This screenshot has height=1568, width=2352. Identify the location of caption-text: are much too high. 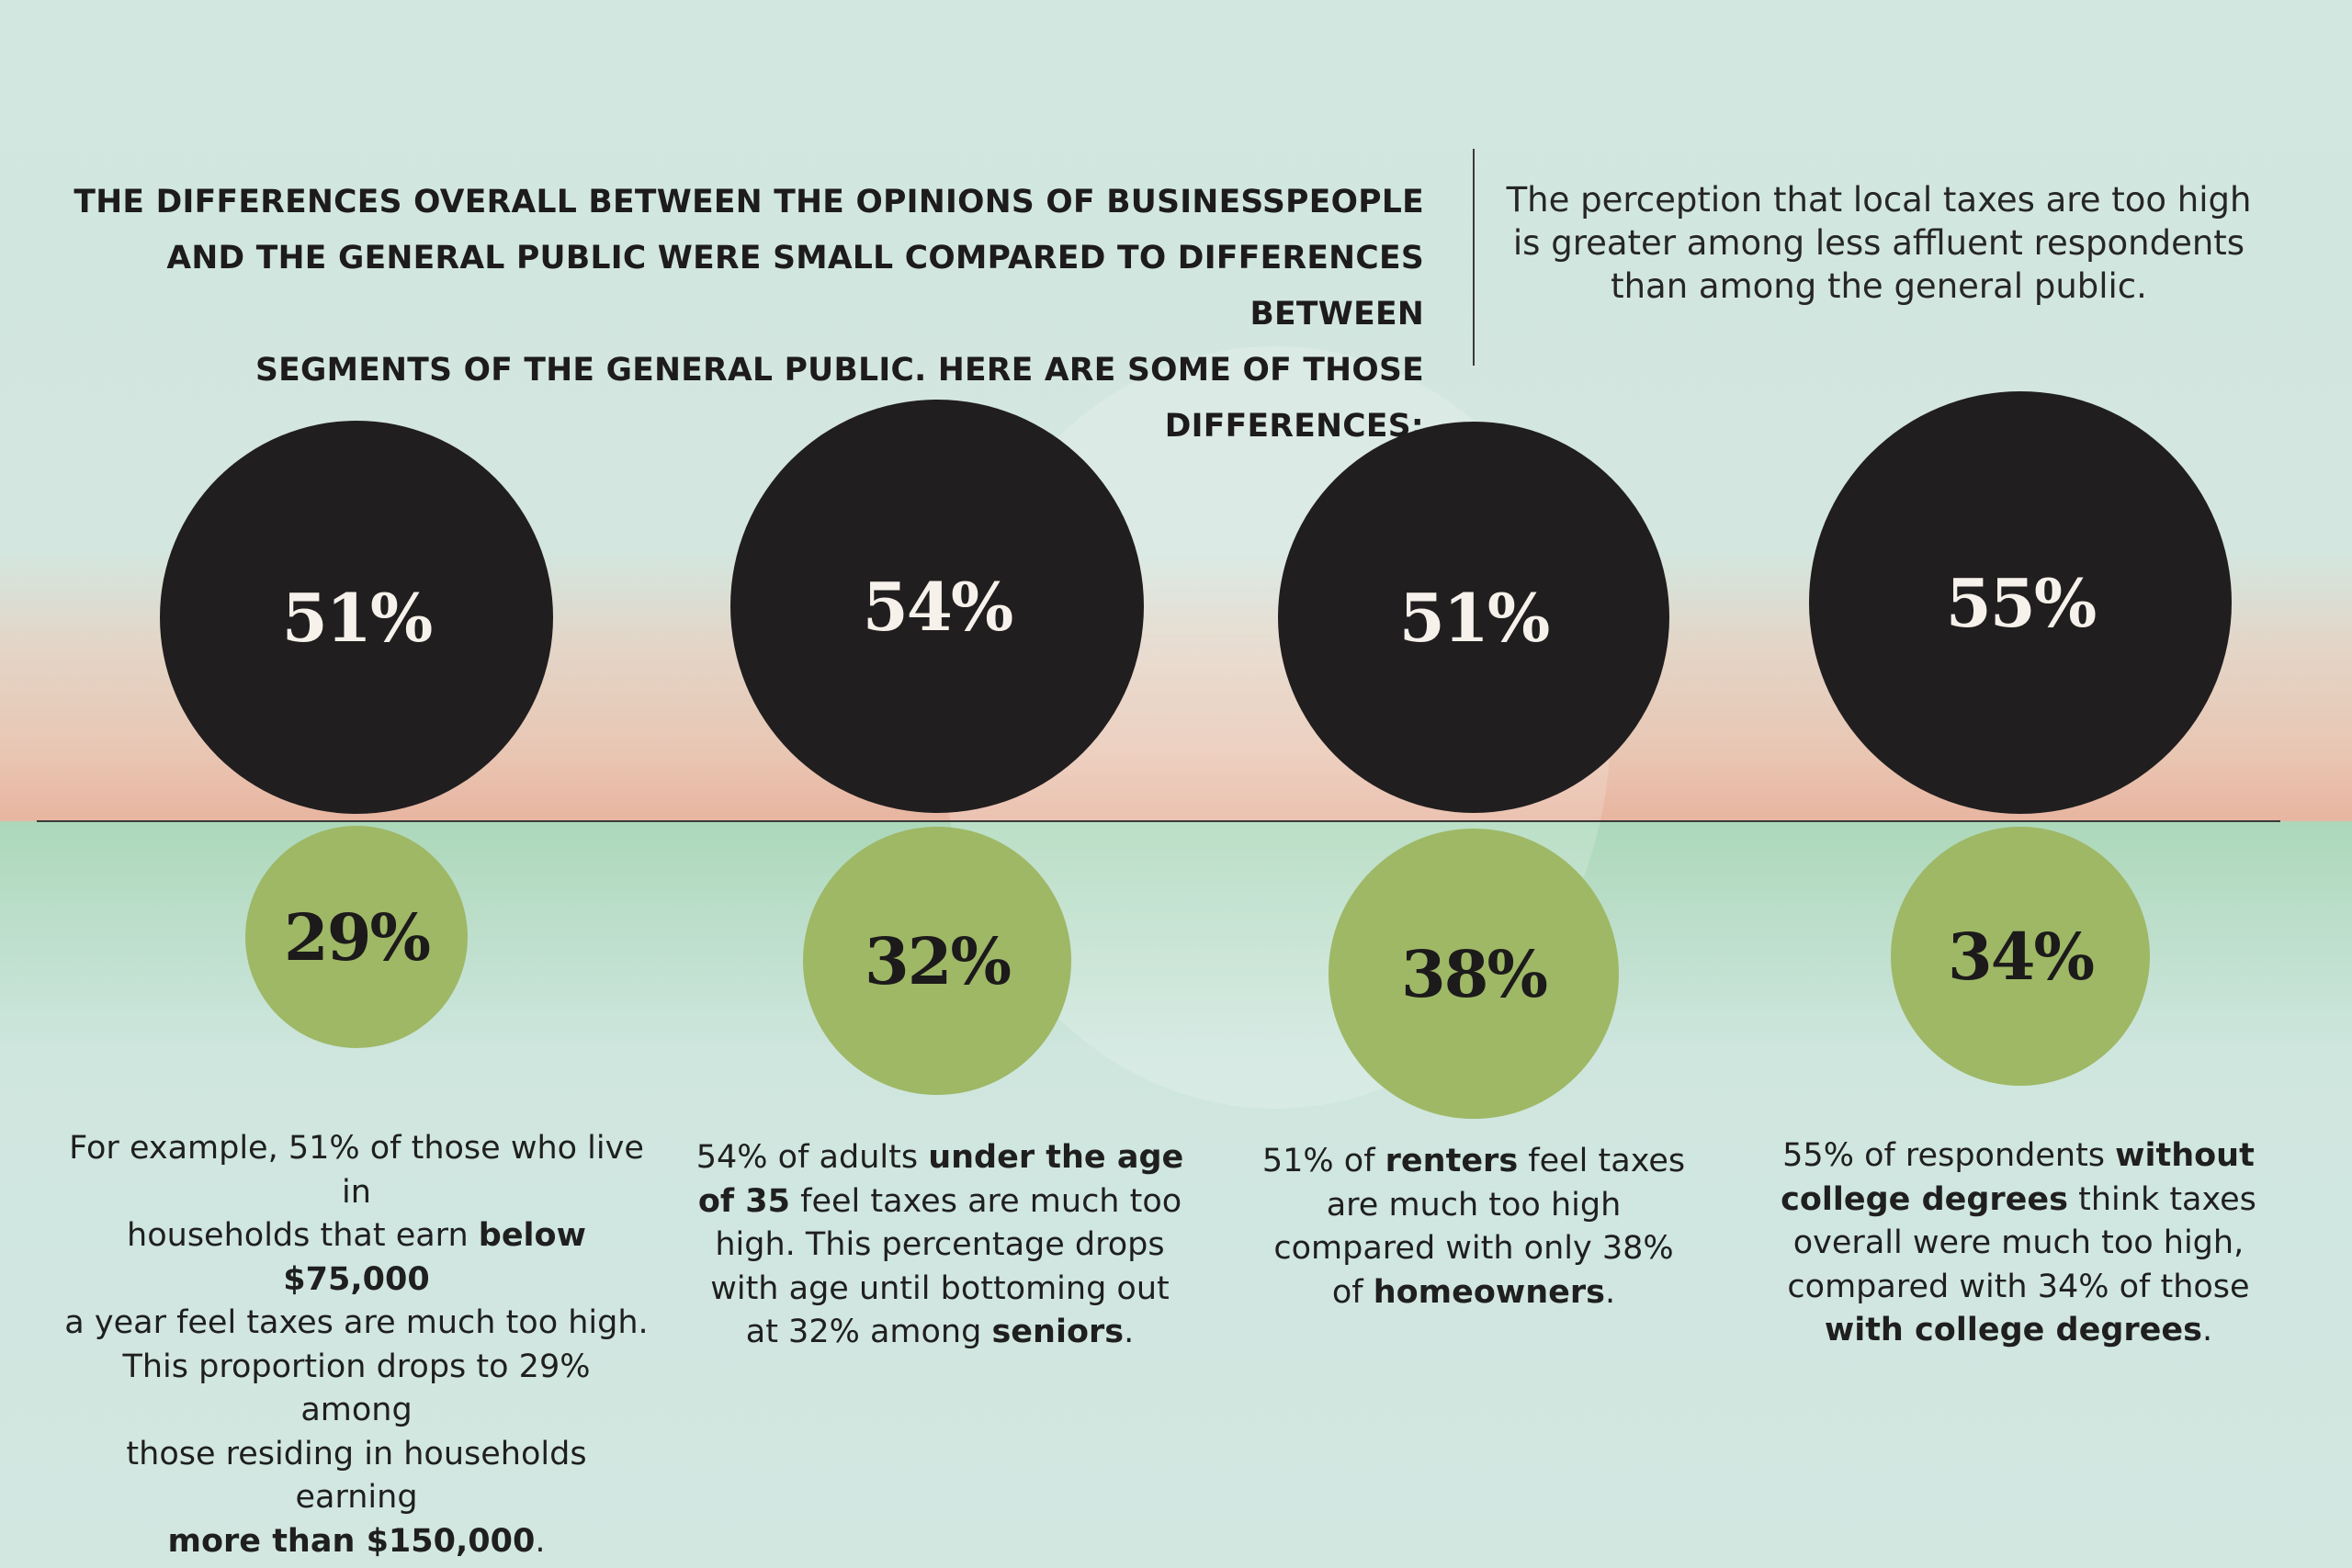
(1474, 1205).